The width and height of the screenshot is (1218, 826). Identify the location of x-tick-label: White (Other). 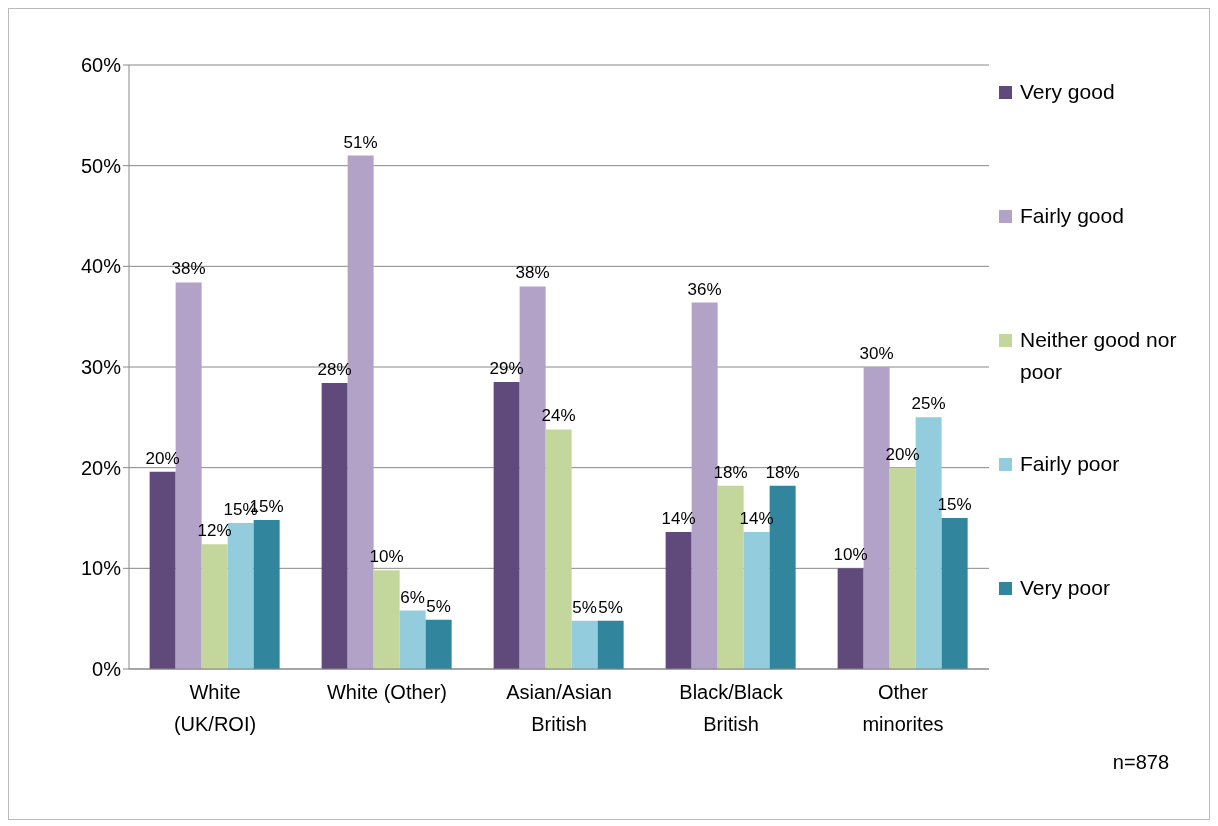
(387, 692).